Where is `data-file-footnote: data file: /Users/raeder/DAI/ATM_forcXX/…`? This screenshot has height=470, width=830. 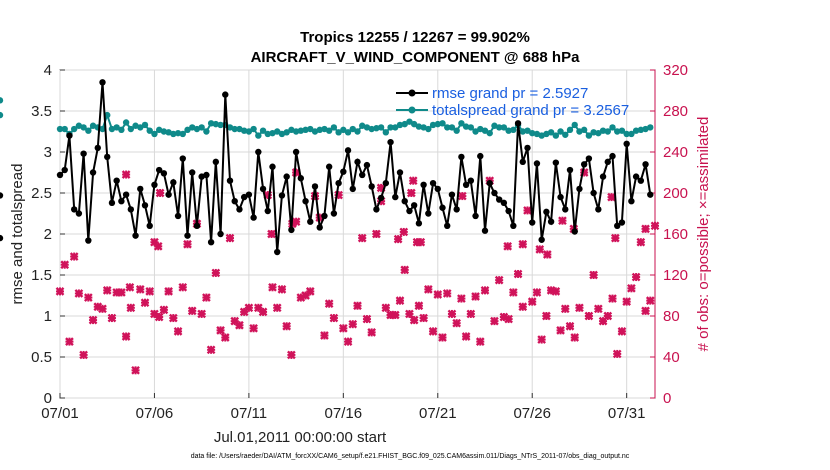 data-file-footnote: data file: /Users/raeder/DAI/ATM_forcXX/… is located at coordinates (410, 456).